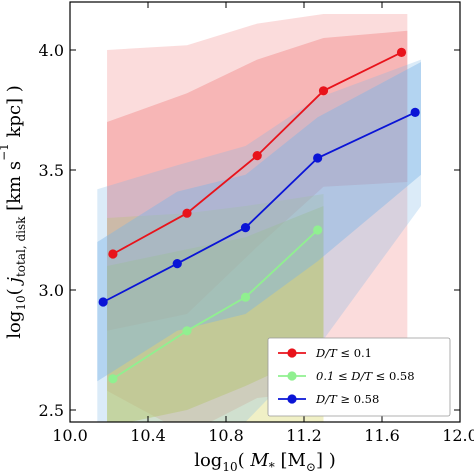  I want to click on x-tick-label: 12.0, so click(458, 435).